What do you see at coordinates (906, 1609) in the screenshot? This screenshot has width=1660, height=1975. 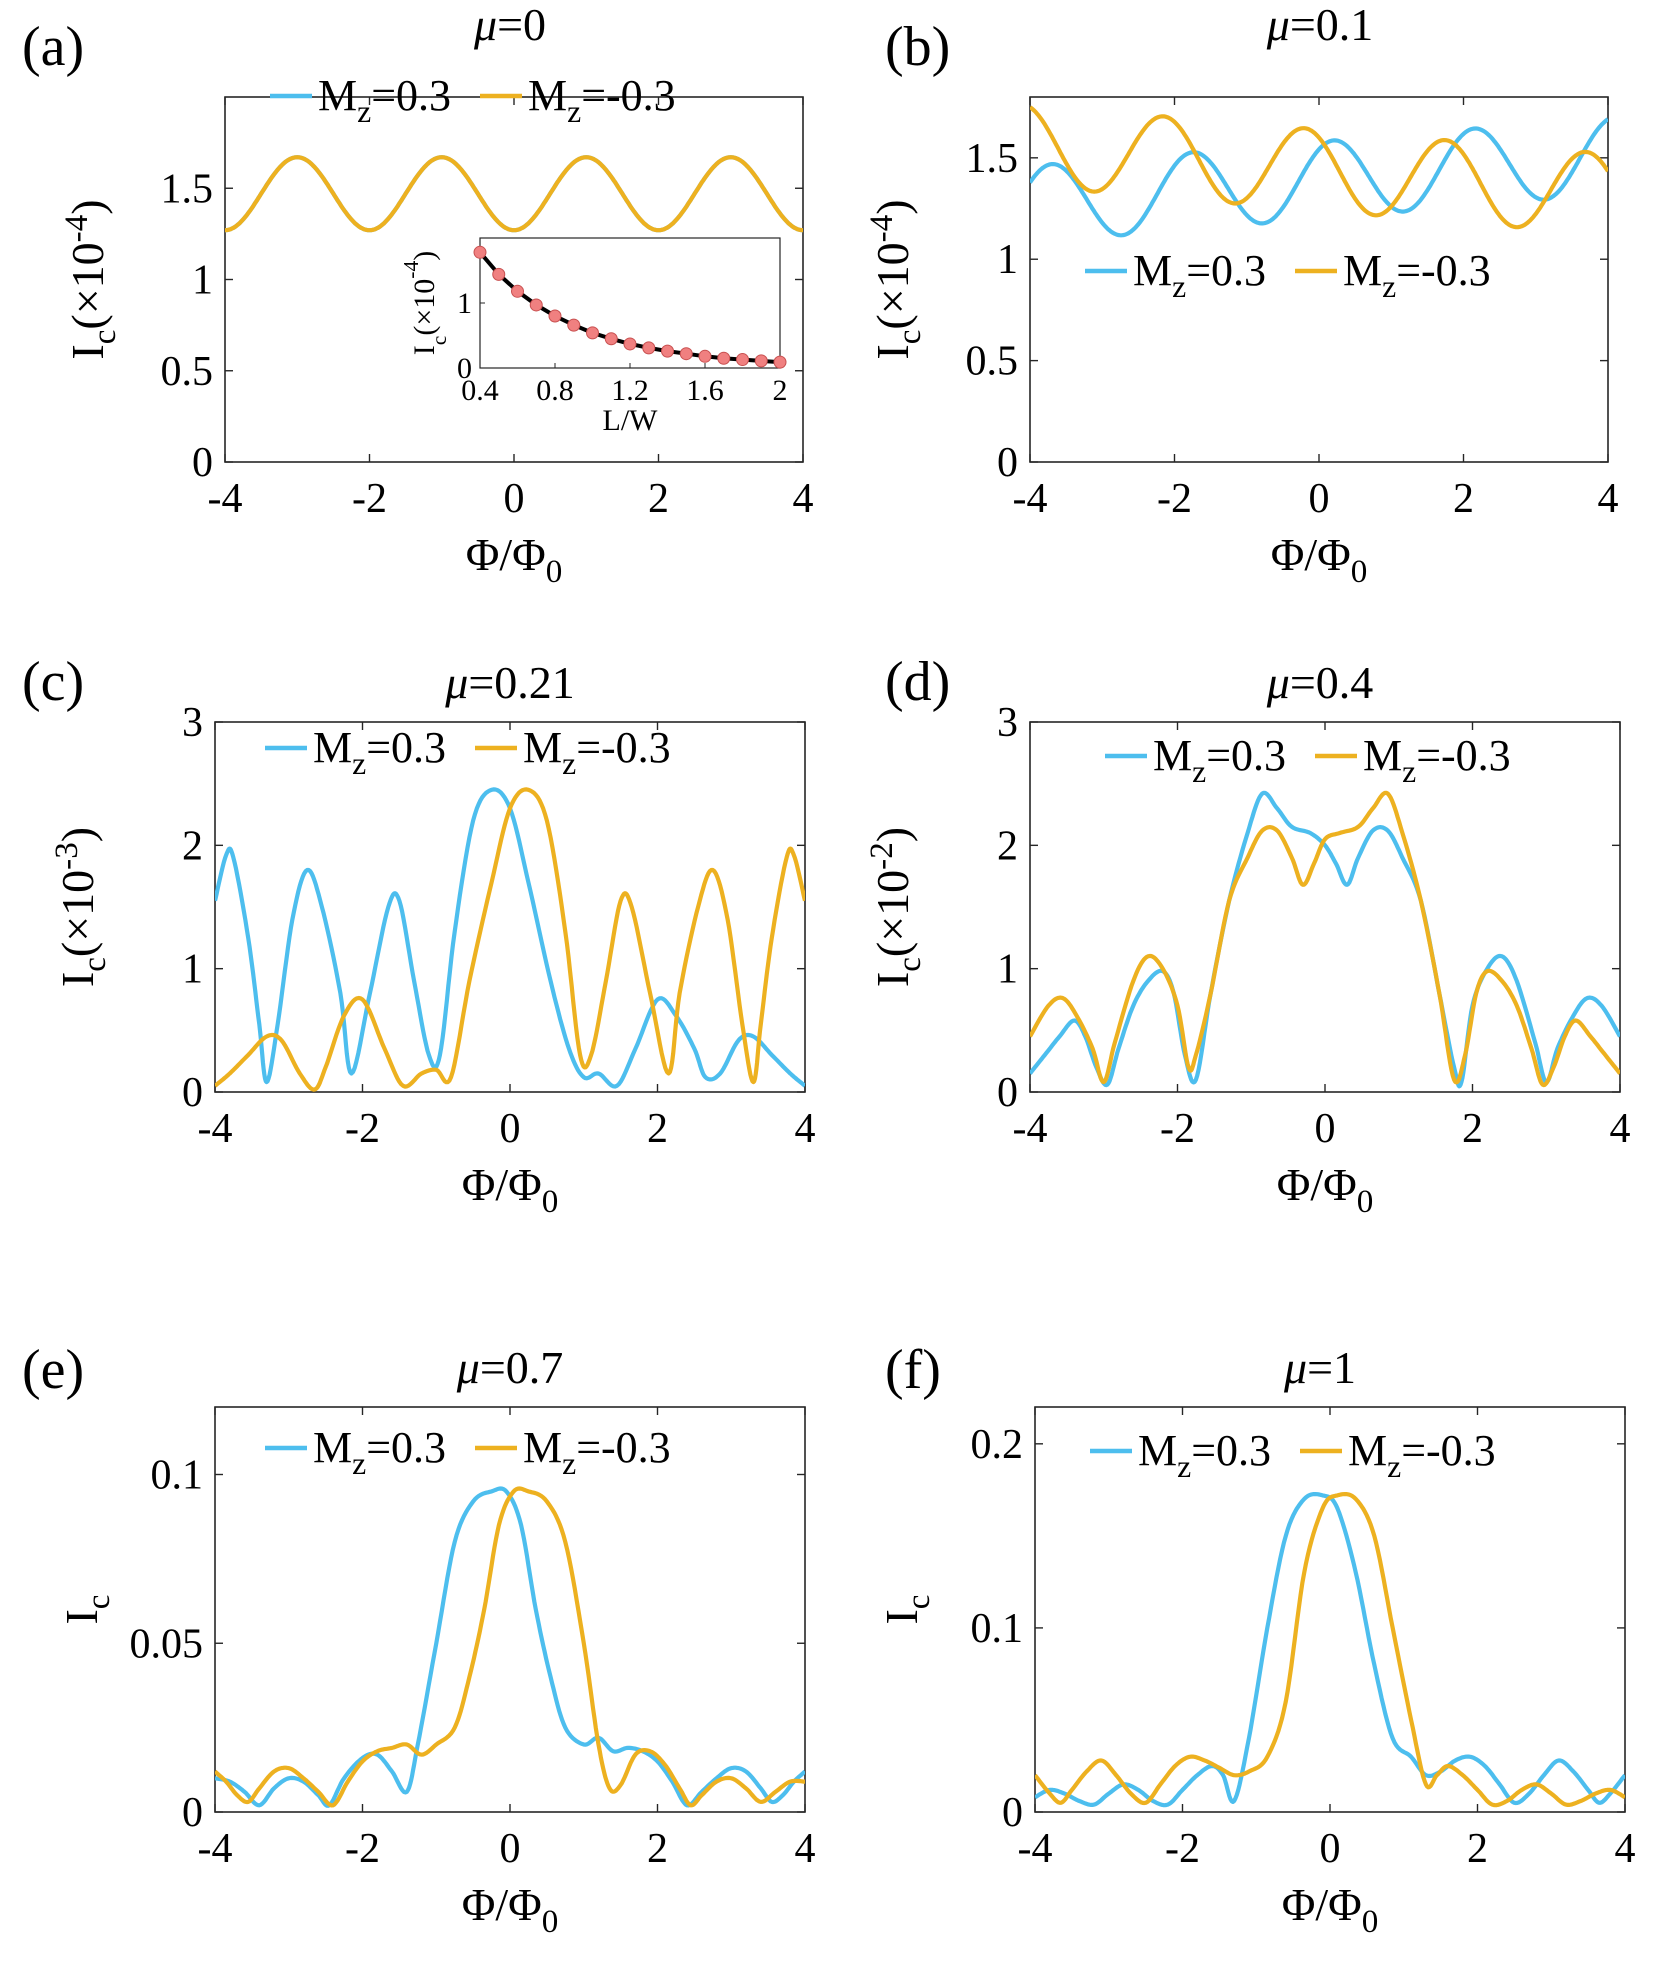 I see `y-axis-label: Ic` at bounding box center [906, 1609].